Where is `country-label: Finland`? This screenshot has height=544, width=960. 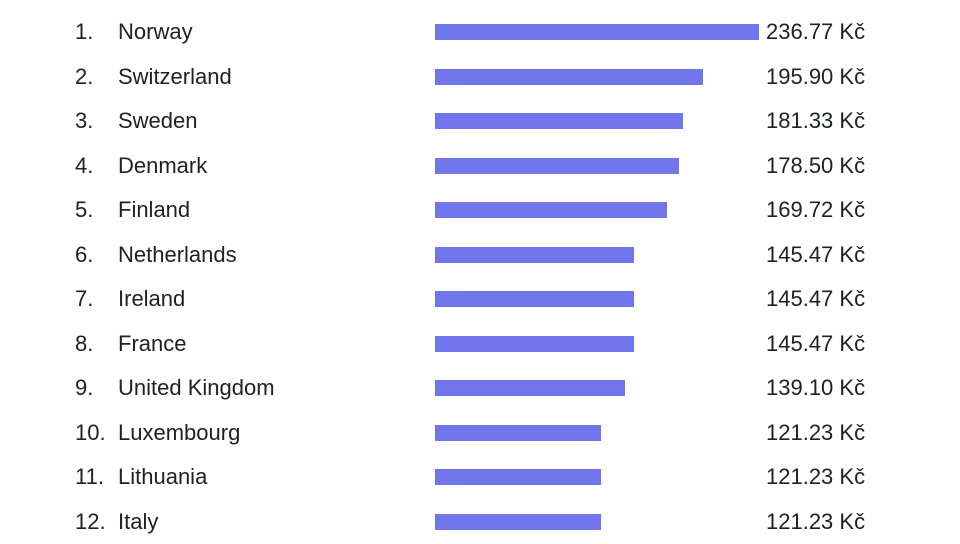 country-label: Finland is located at coordinates (276, 210).